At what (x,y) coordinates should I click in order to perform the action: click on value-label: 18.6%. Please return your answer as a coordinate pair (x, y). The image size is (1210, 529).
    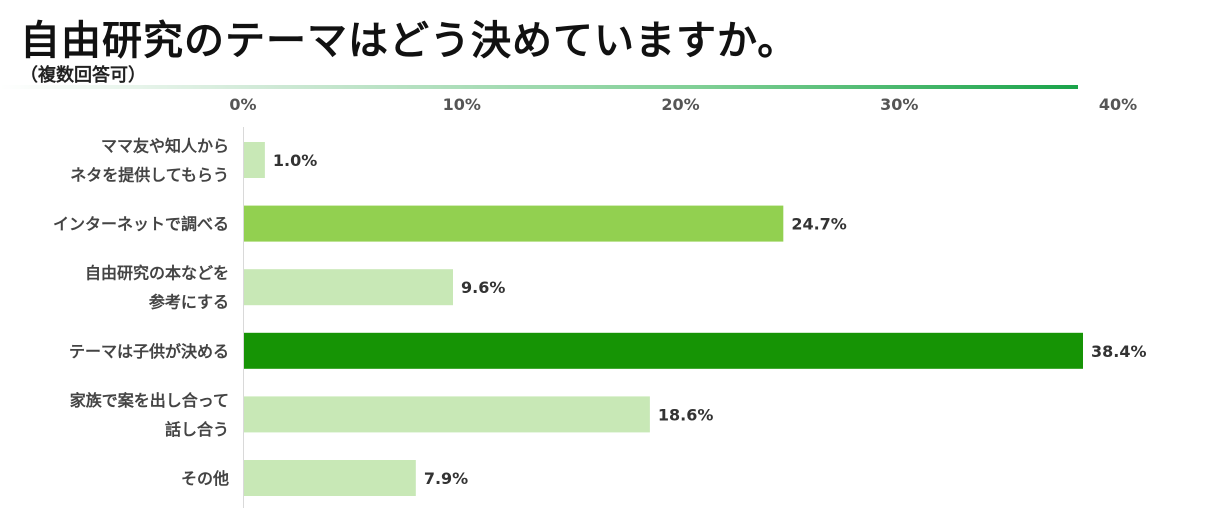
    Looking at the image, I should click on (686, 414).